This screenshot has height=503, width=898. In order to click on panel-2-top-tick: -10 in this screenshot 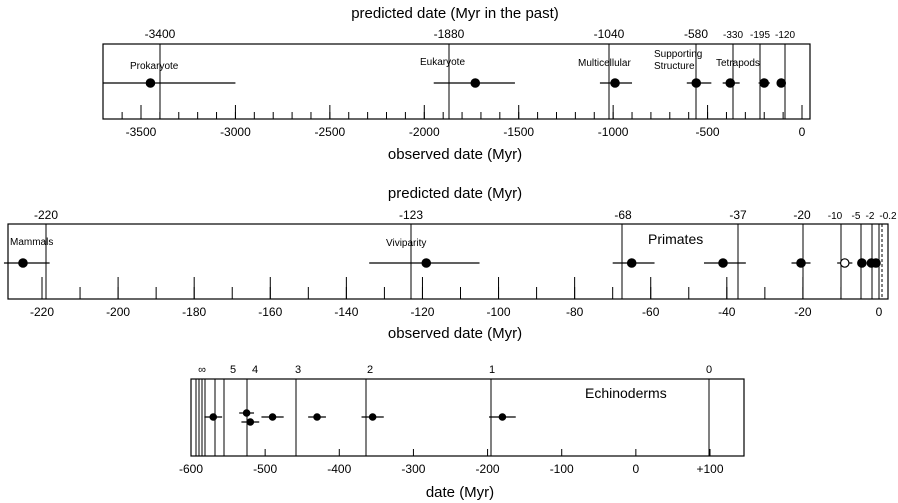, I will do `click(835, 216)`.